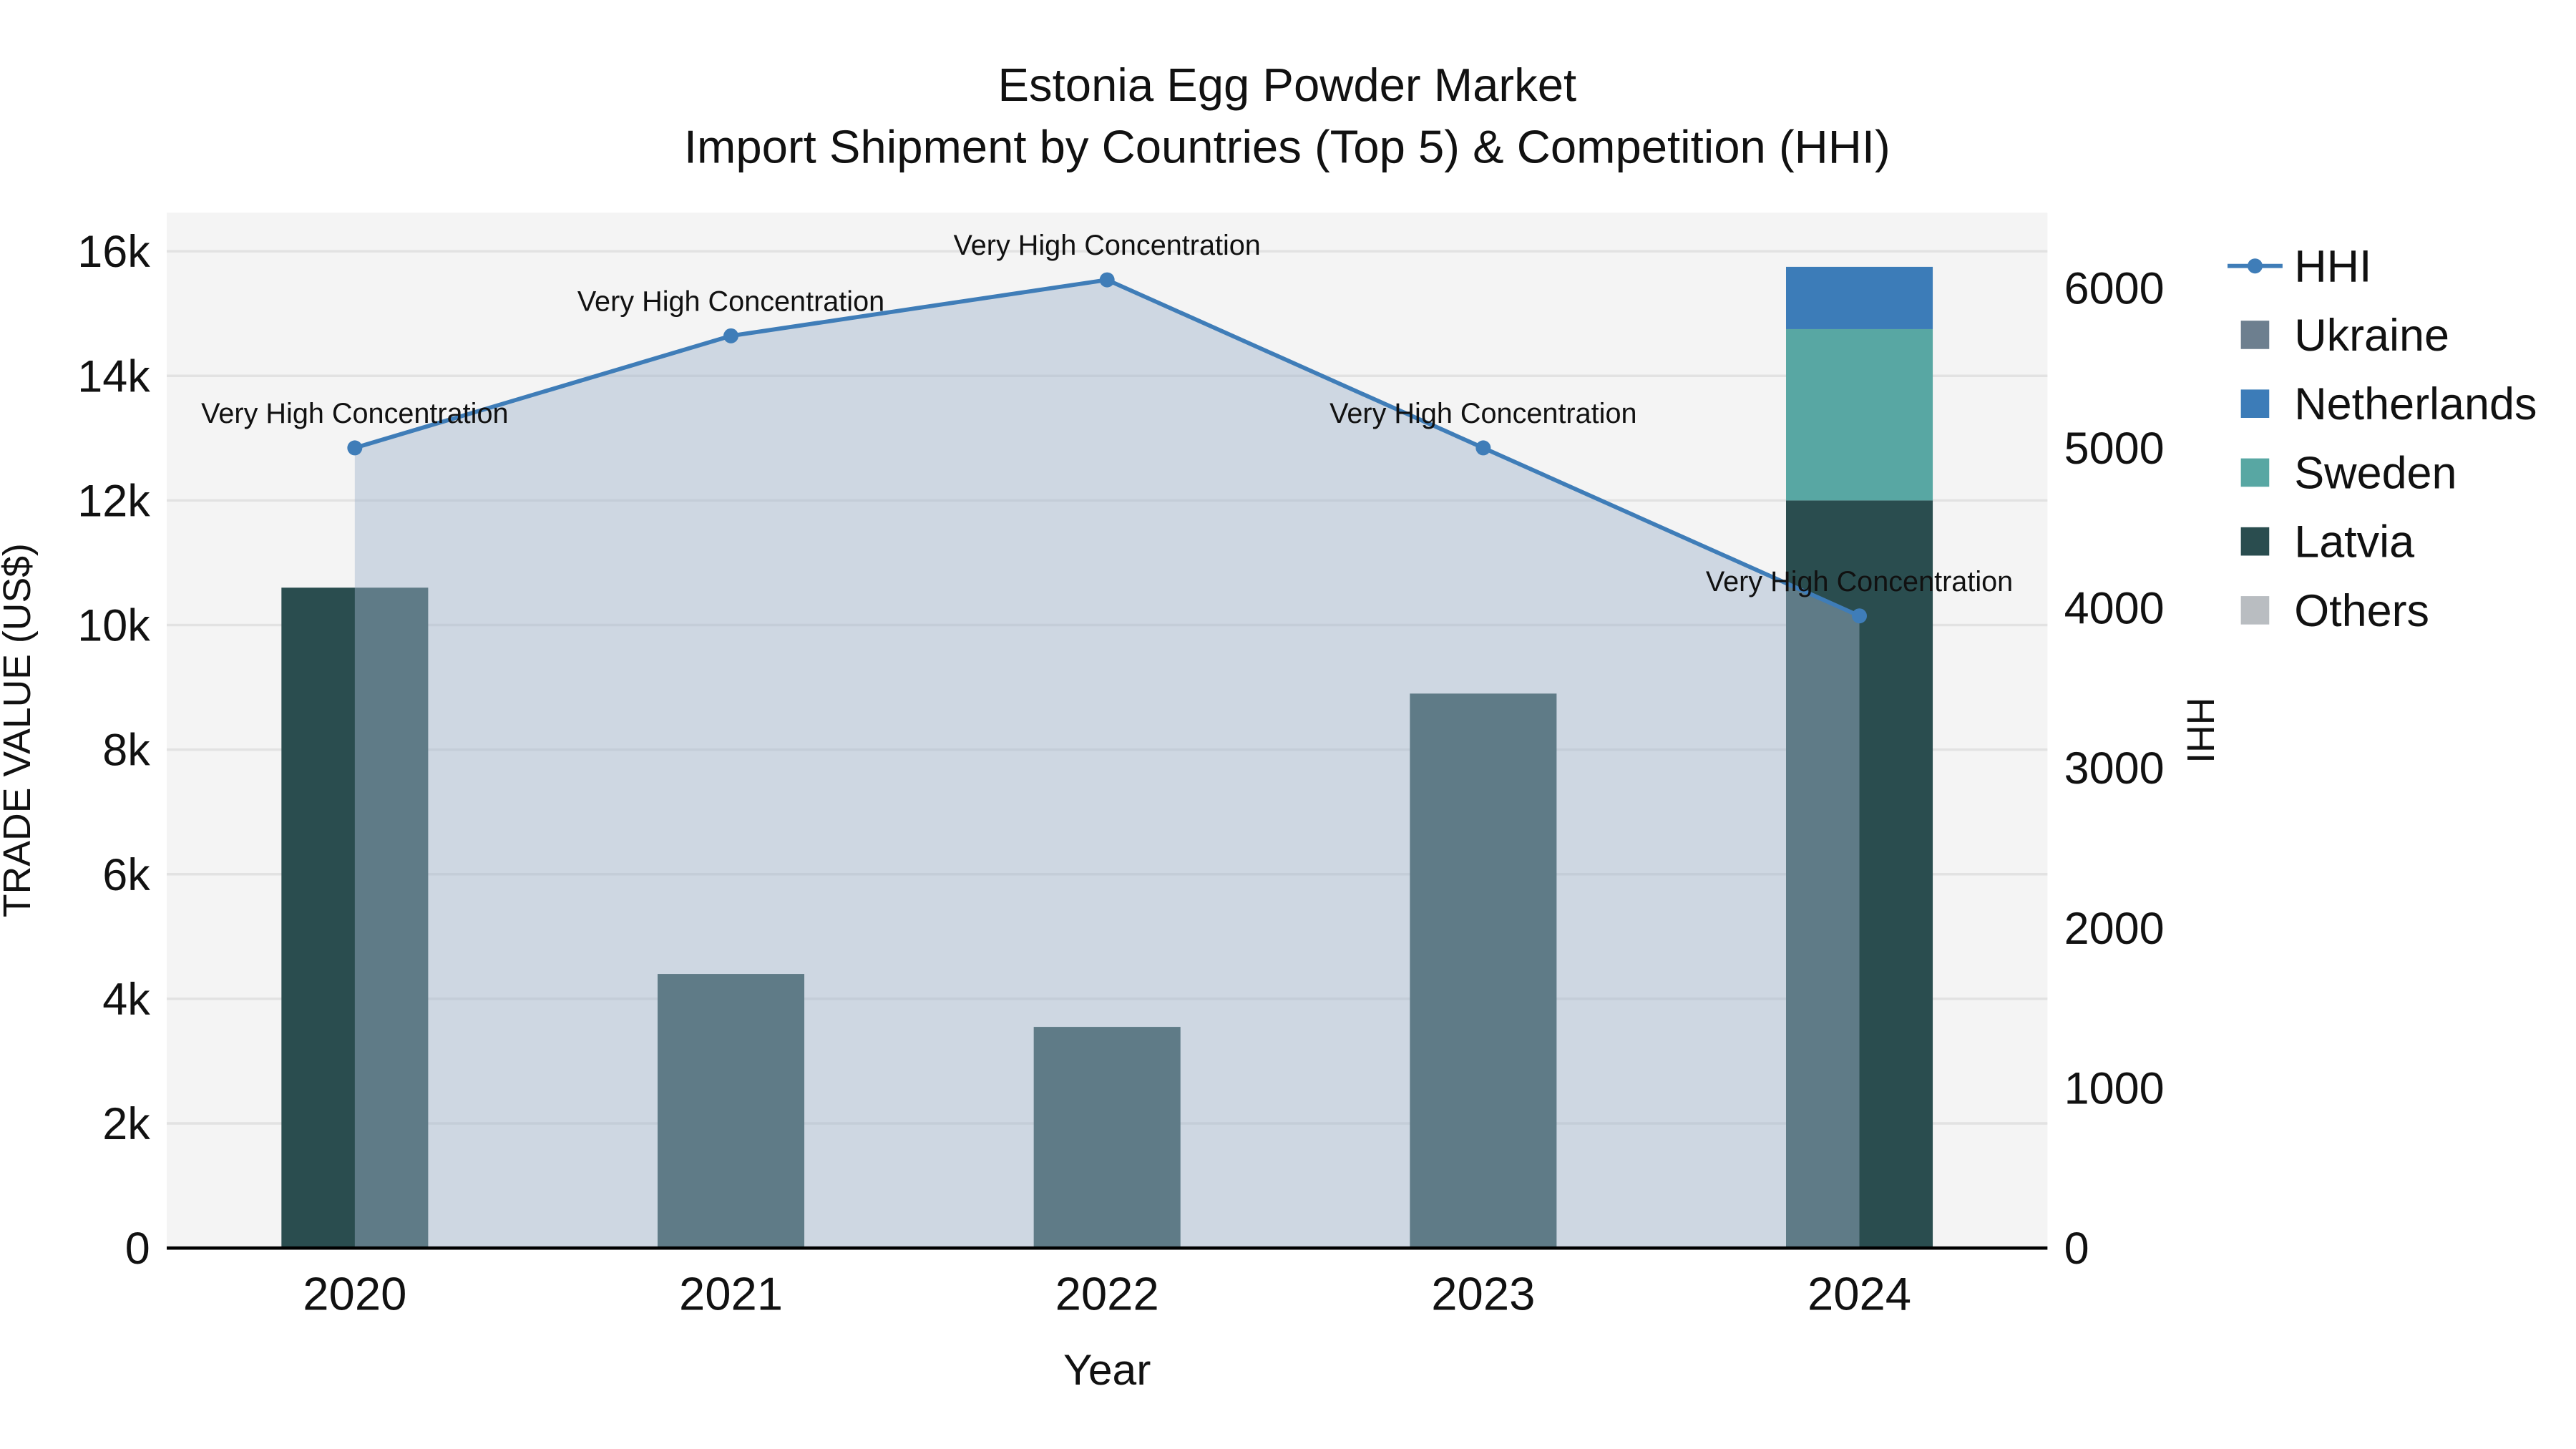 The width and height of the screenshot is (2576, 1449). What do you see at coordinates (1107, 280) in the screenshot?
I see `hhi-marker-2022` at bounding box center [1107, 280].